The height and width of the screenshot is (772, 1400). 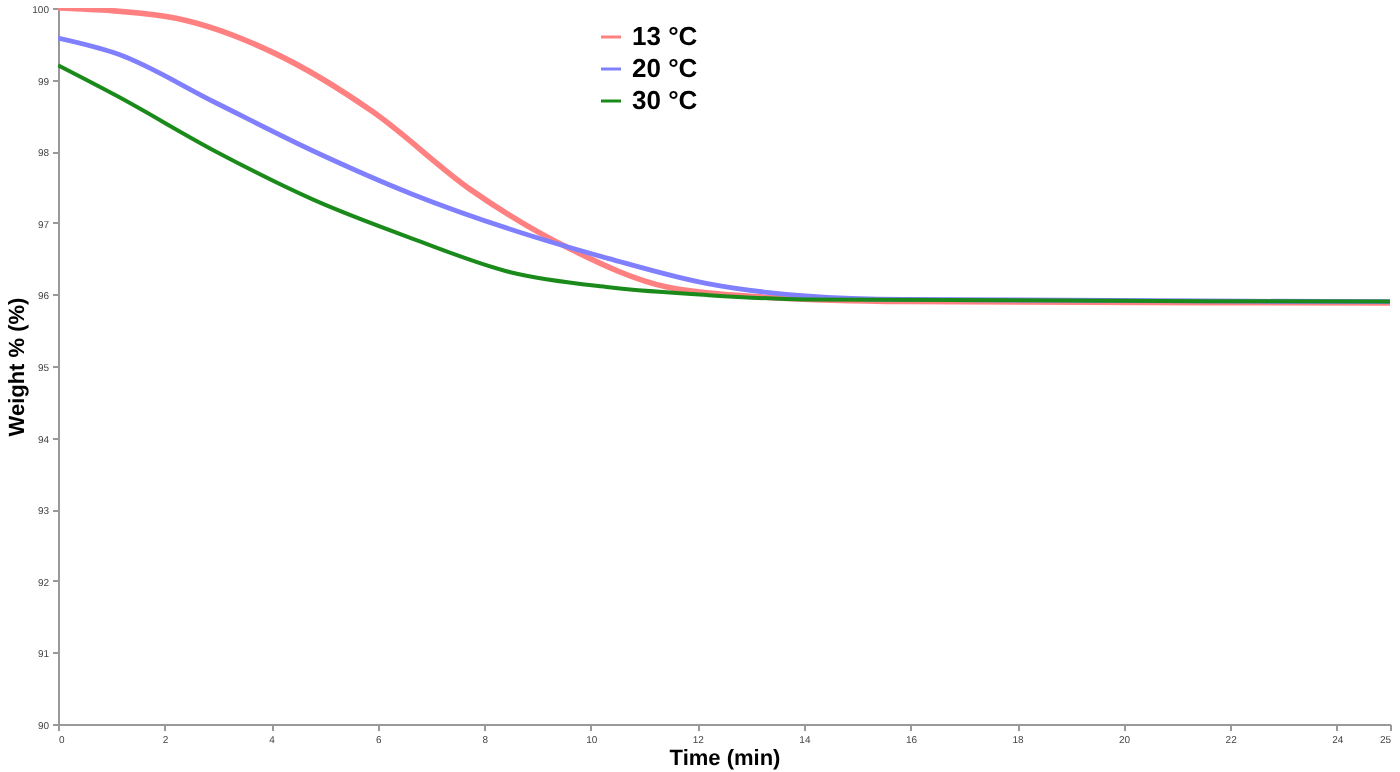 What do you see at coordinates (18, 366) in the screenshot?
I see `y-axis-title: Weight % (%)` at bounding box center [18, 366].